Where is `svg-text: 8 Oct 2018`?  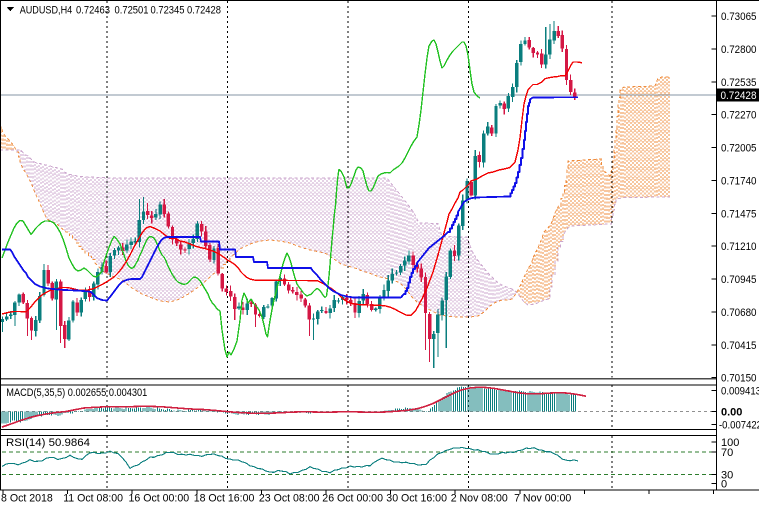 svg-text: 8 Oct 2018 is located at coordinates (27, 499).